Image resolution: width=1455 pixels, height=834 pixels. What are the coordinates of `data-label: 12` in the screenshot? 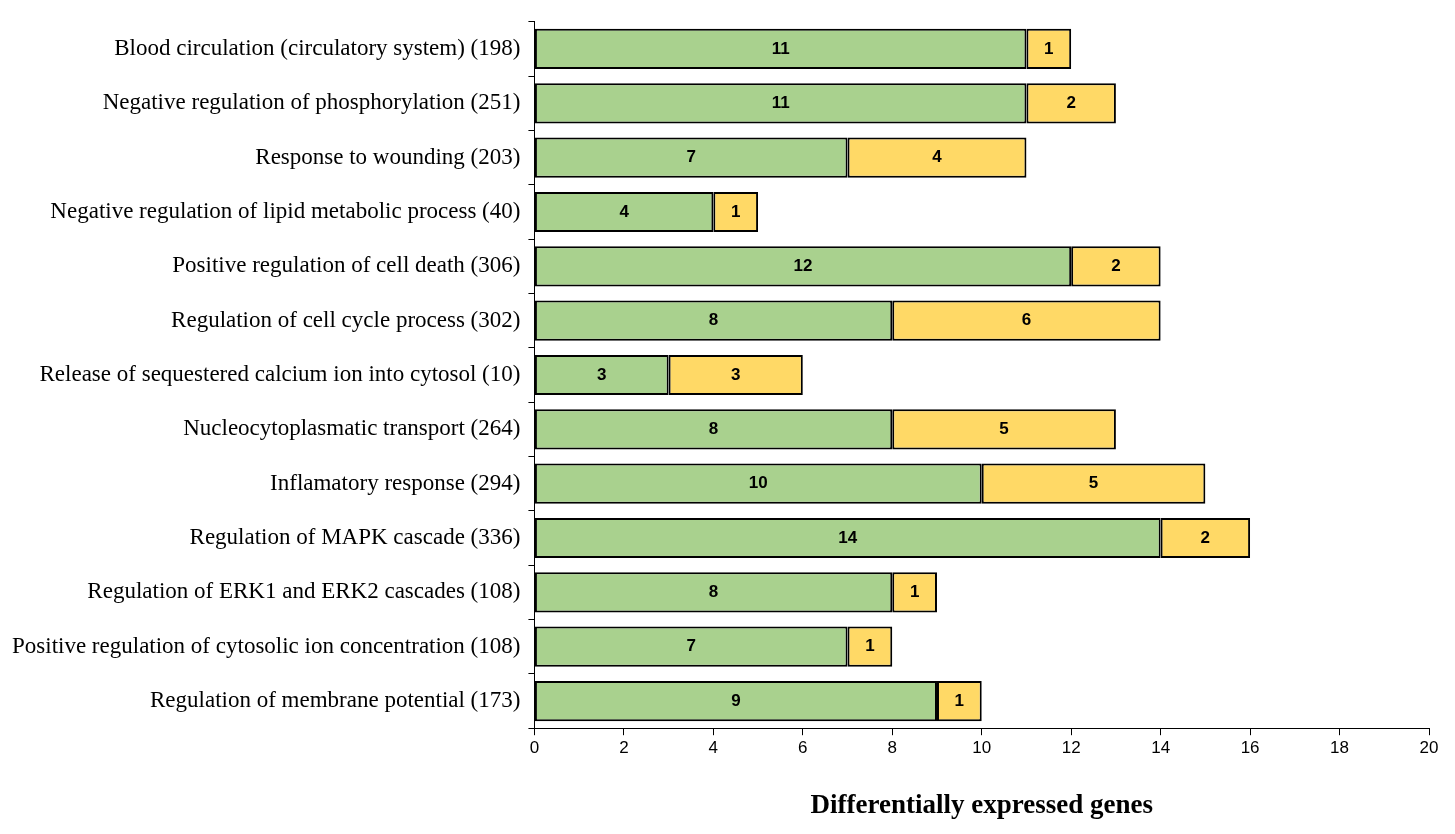 It's located at (803, 266).